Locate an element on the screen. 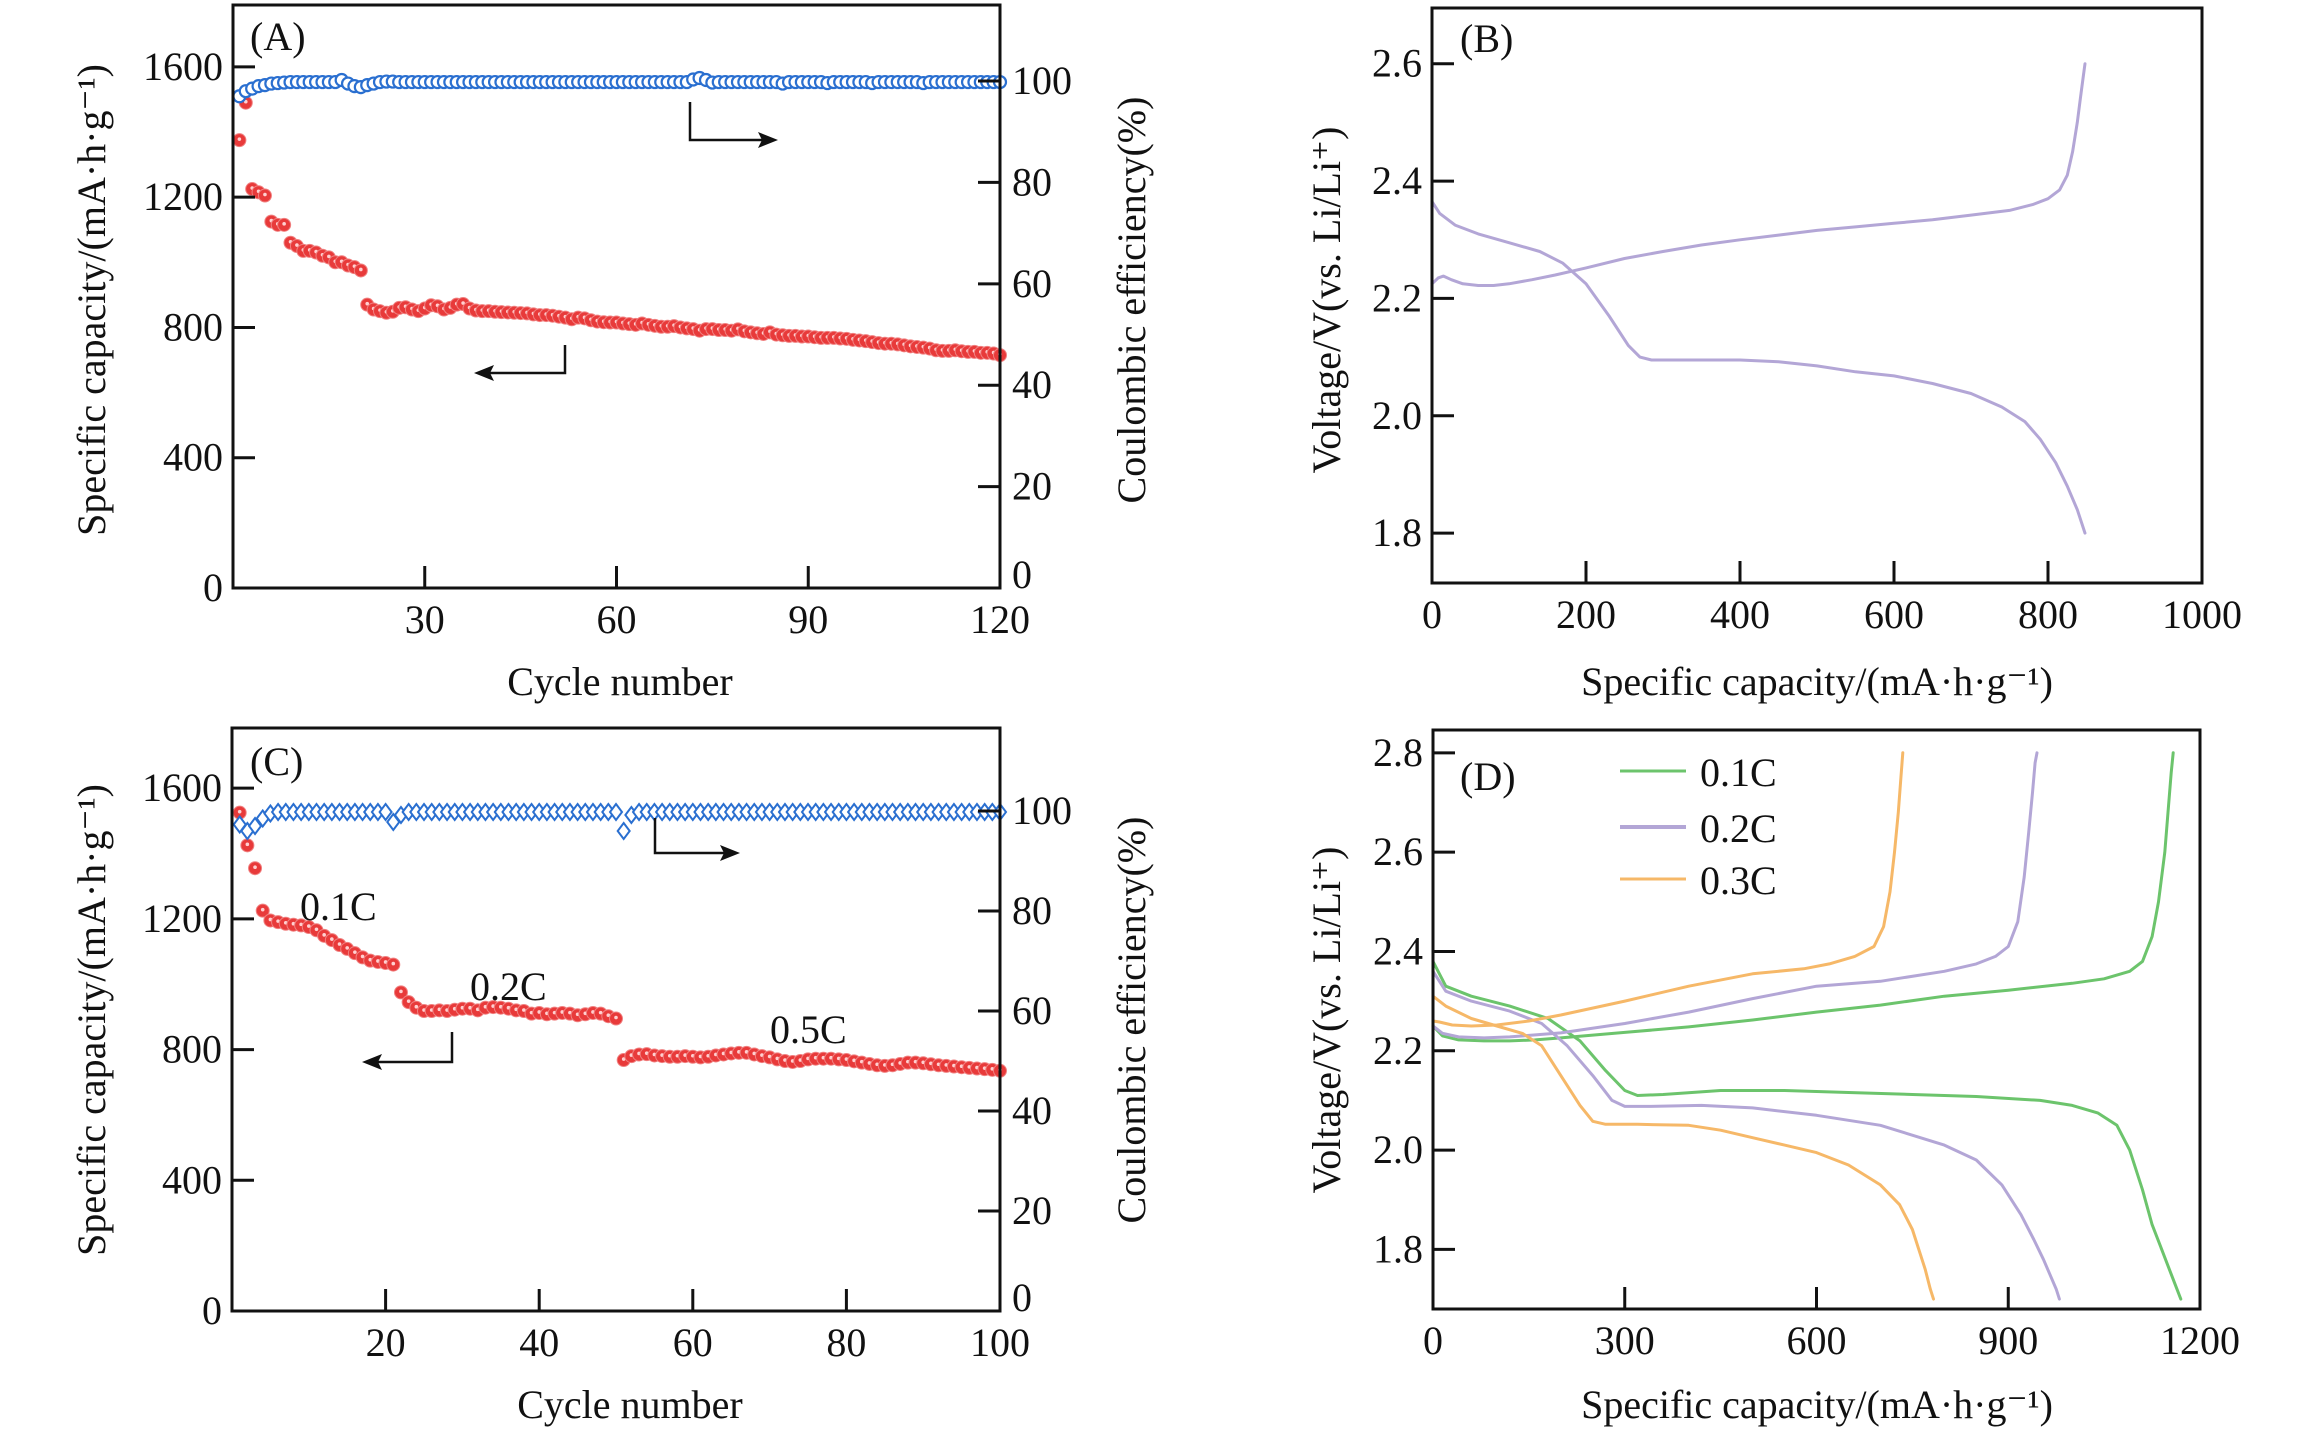  panel-a-plot-area is located at coordinates (620, 216).